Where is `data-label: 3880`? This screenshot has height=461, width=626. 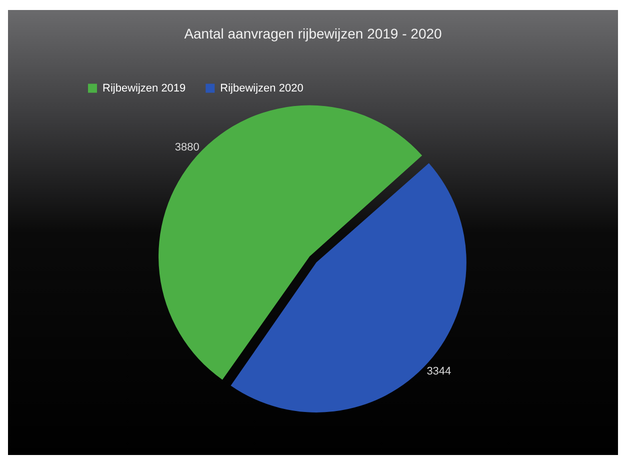 data-label: 3880 is located at coordinates (187, 147).